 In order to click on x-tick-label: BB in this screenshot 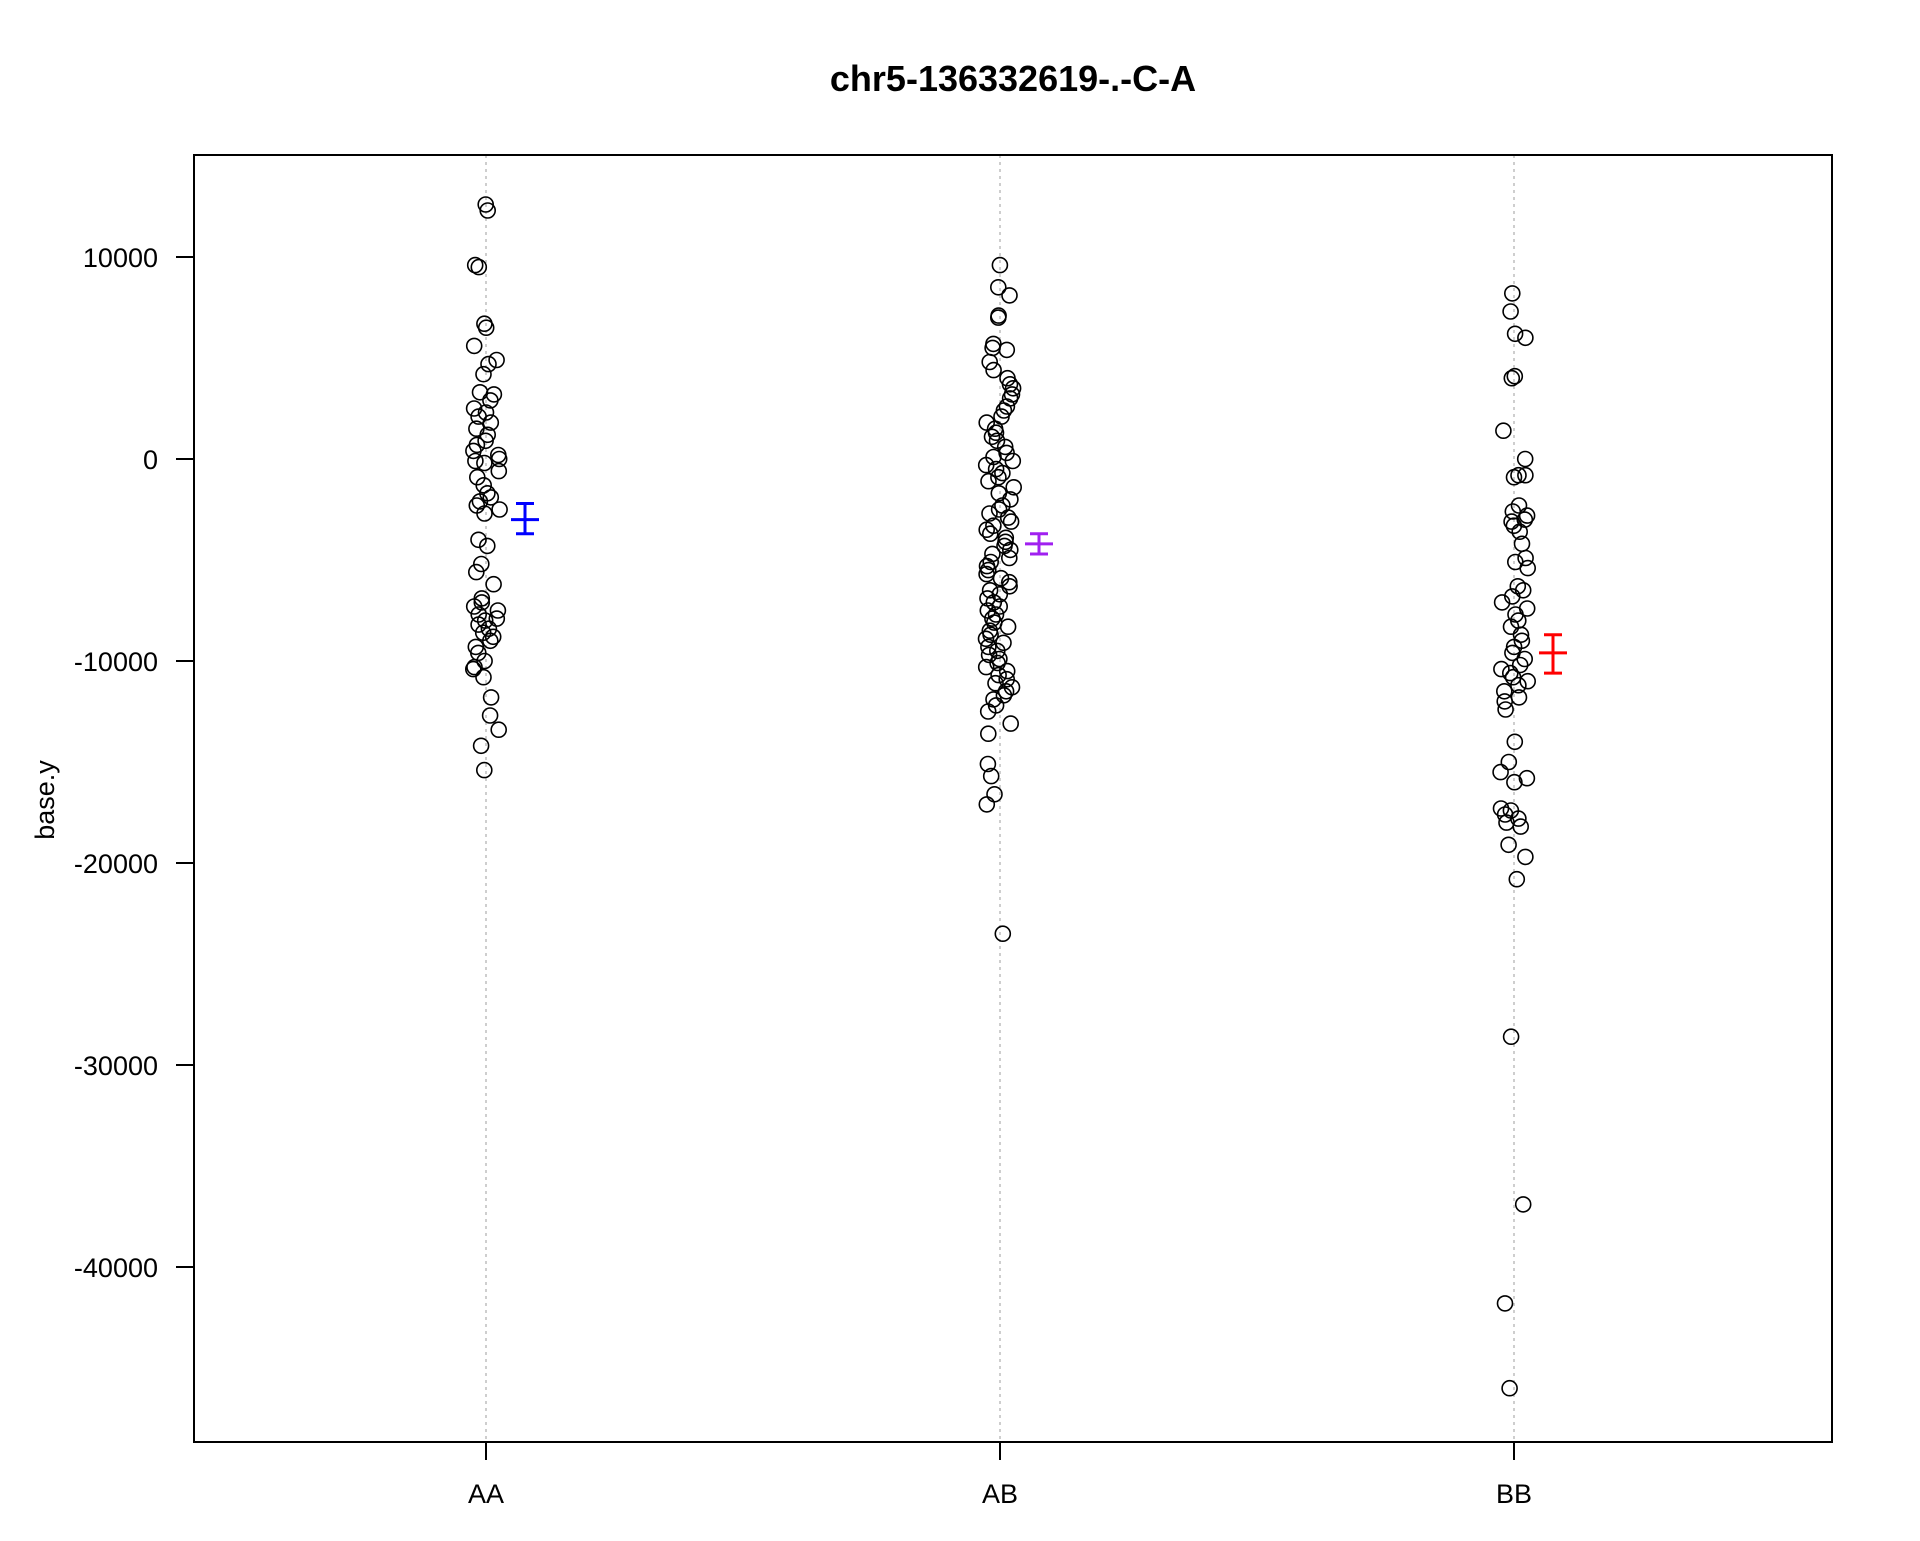, I will do `click(1514, 1494)`.